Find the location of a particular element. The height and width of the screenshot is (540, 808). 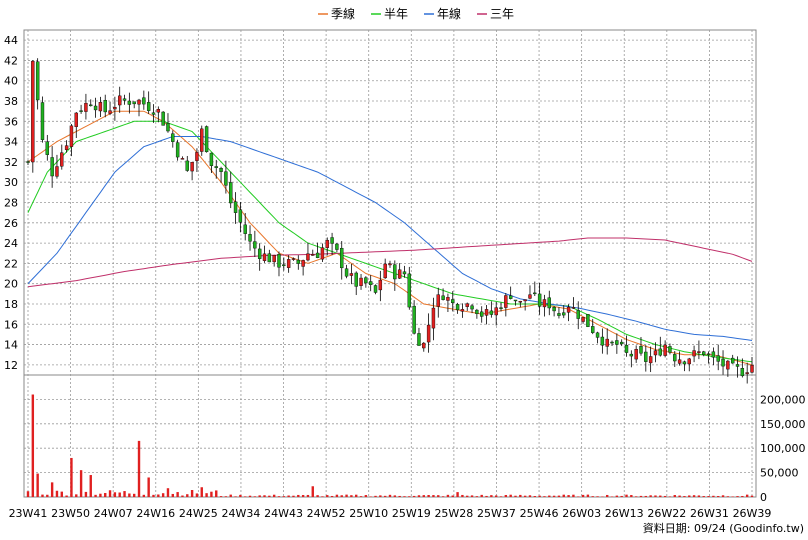

x-tick-label: 26W22 is located at coordinates (666, 513).